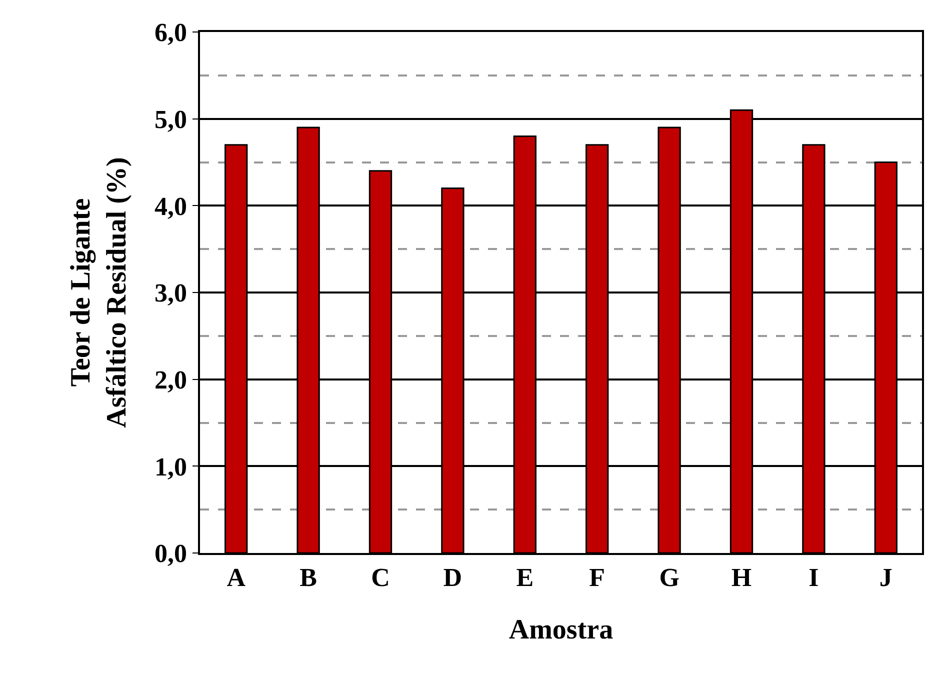 The height and width of the screenshot is (676, 926). What do you see at coordinates (561, 630) in the screenshot?
I see `x-axis-title: Amostra` at bounding box center [561, 630].